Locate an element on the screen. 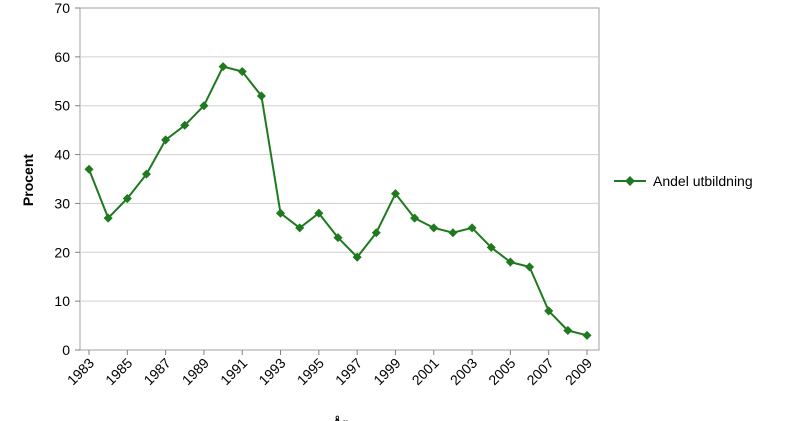 This screenshot has width=804, height=421. x-tick-label: 1995 is located at coordinates (310, 371).